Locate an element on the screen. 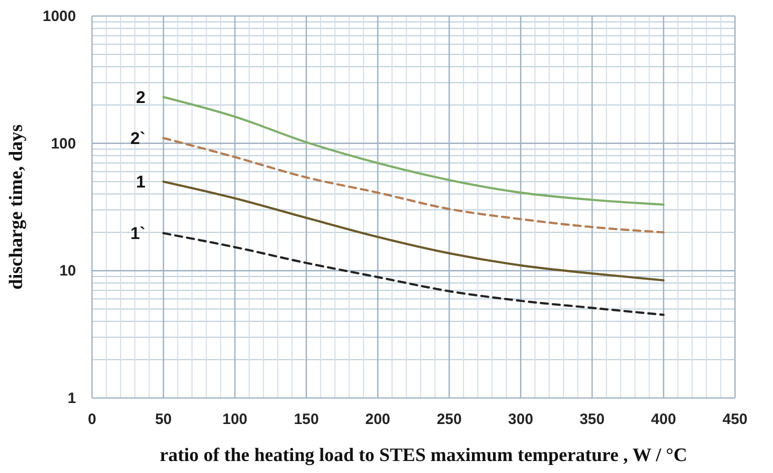 This screenshot has width=773, height=473. series-label: 2` is located at coordinates (138, 138).